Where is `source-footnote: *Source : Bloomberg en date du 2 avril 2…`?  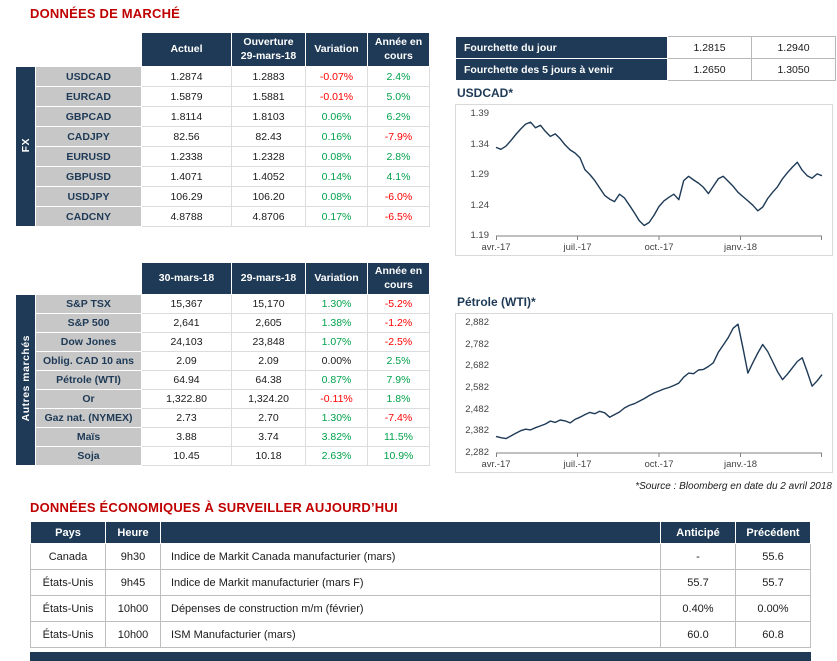 source-footnote: *Source : Bloomberg en date du 2 avril 2… is located at coordinates (733, 486).